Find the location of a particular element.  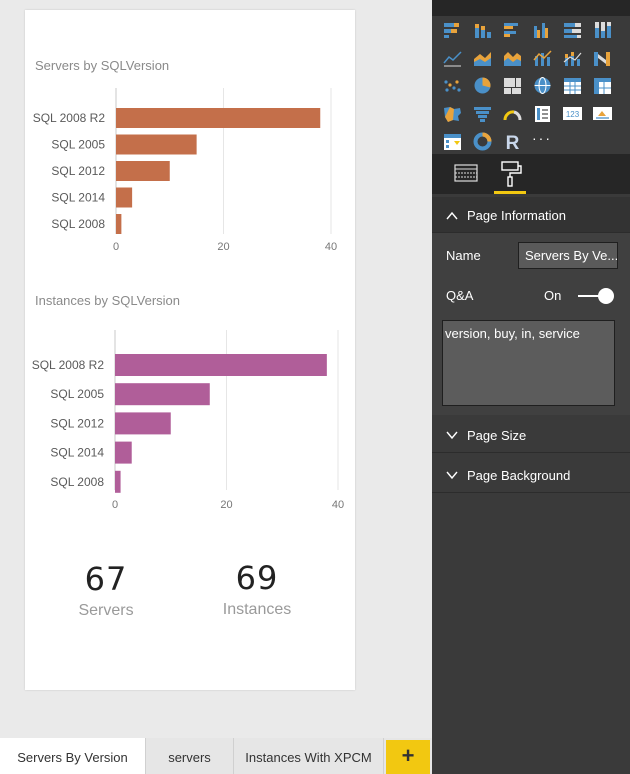

qa-toggle is located at coordinates (596, 296).